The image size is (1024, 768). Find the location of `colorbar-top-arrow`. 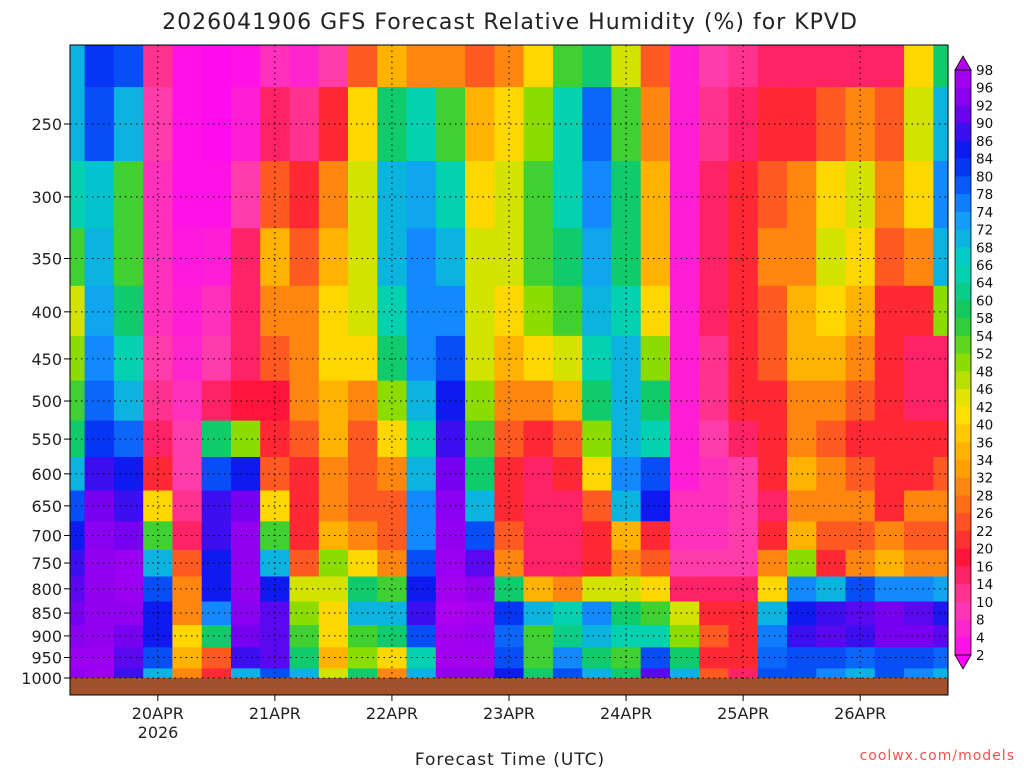

colorbar-top-arrow is located at coordinates (963, 63).